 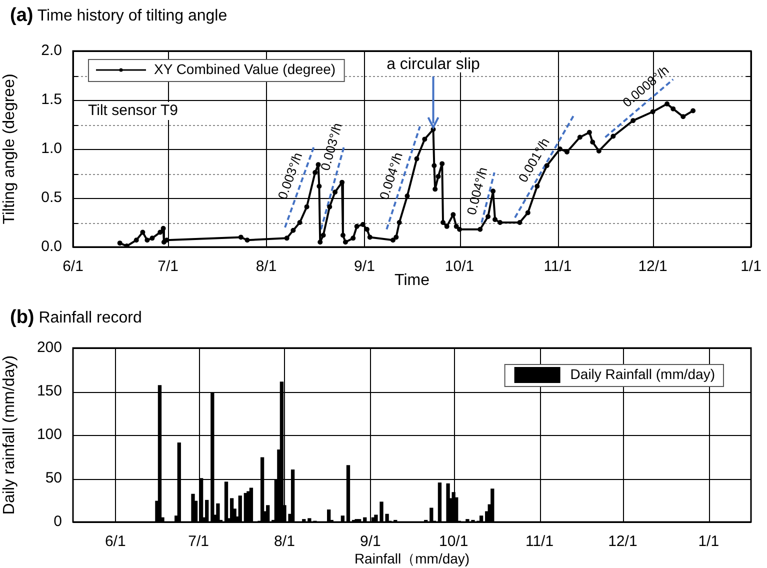 What do you see at coordinates (245, 68) in the screenshot?
I see `legend-label: XY Combined Value (degree)` at bounding box center [245, 68].